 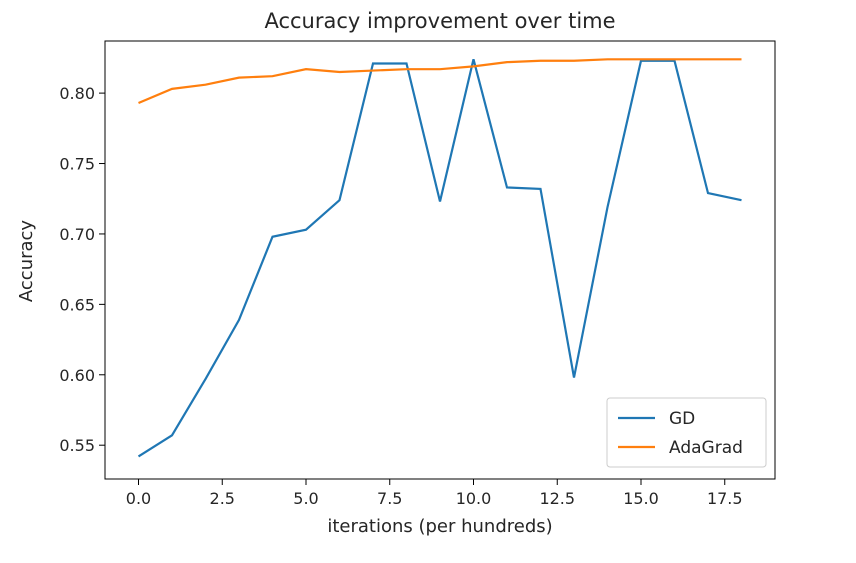 I want to click on legend-box, so click(x=686, y=432).